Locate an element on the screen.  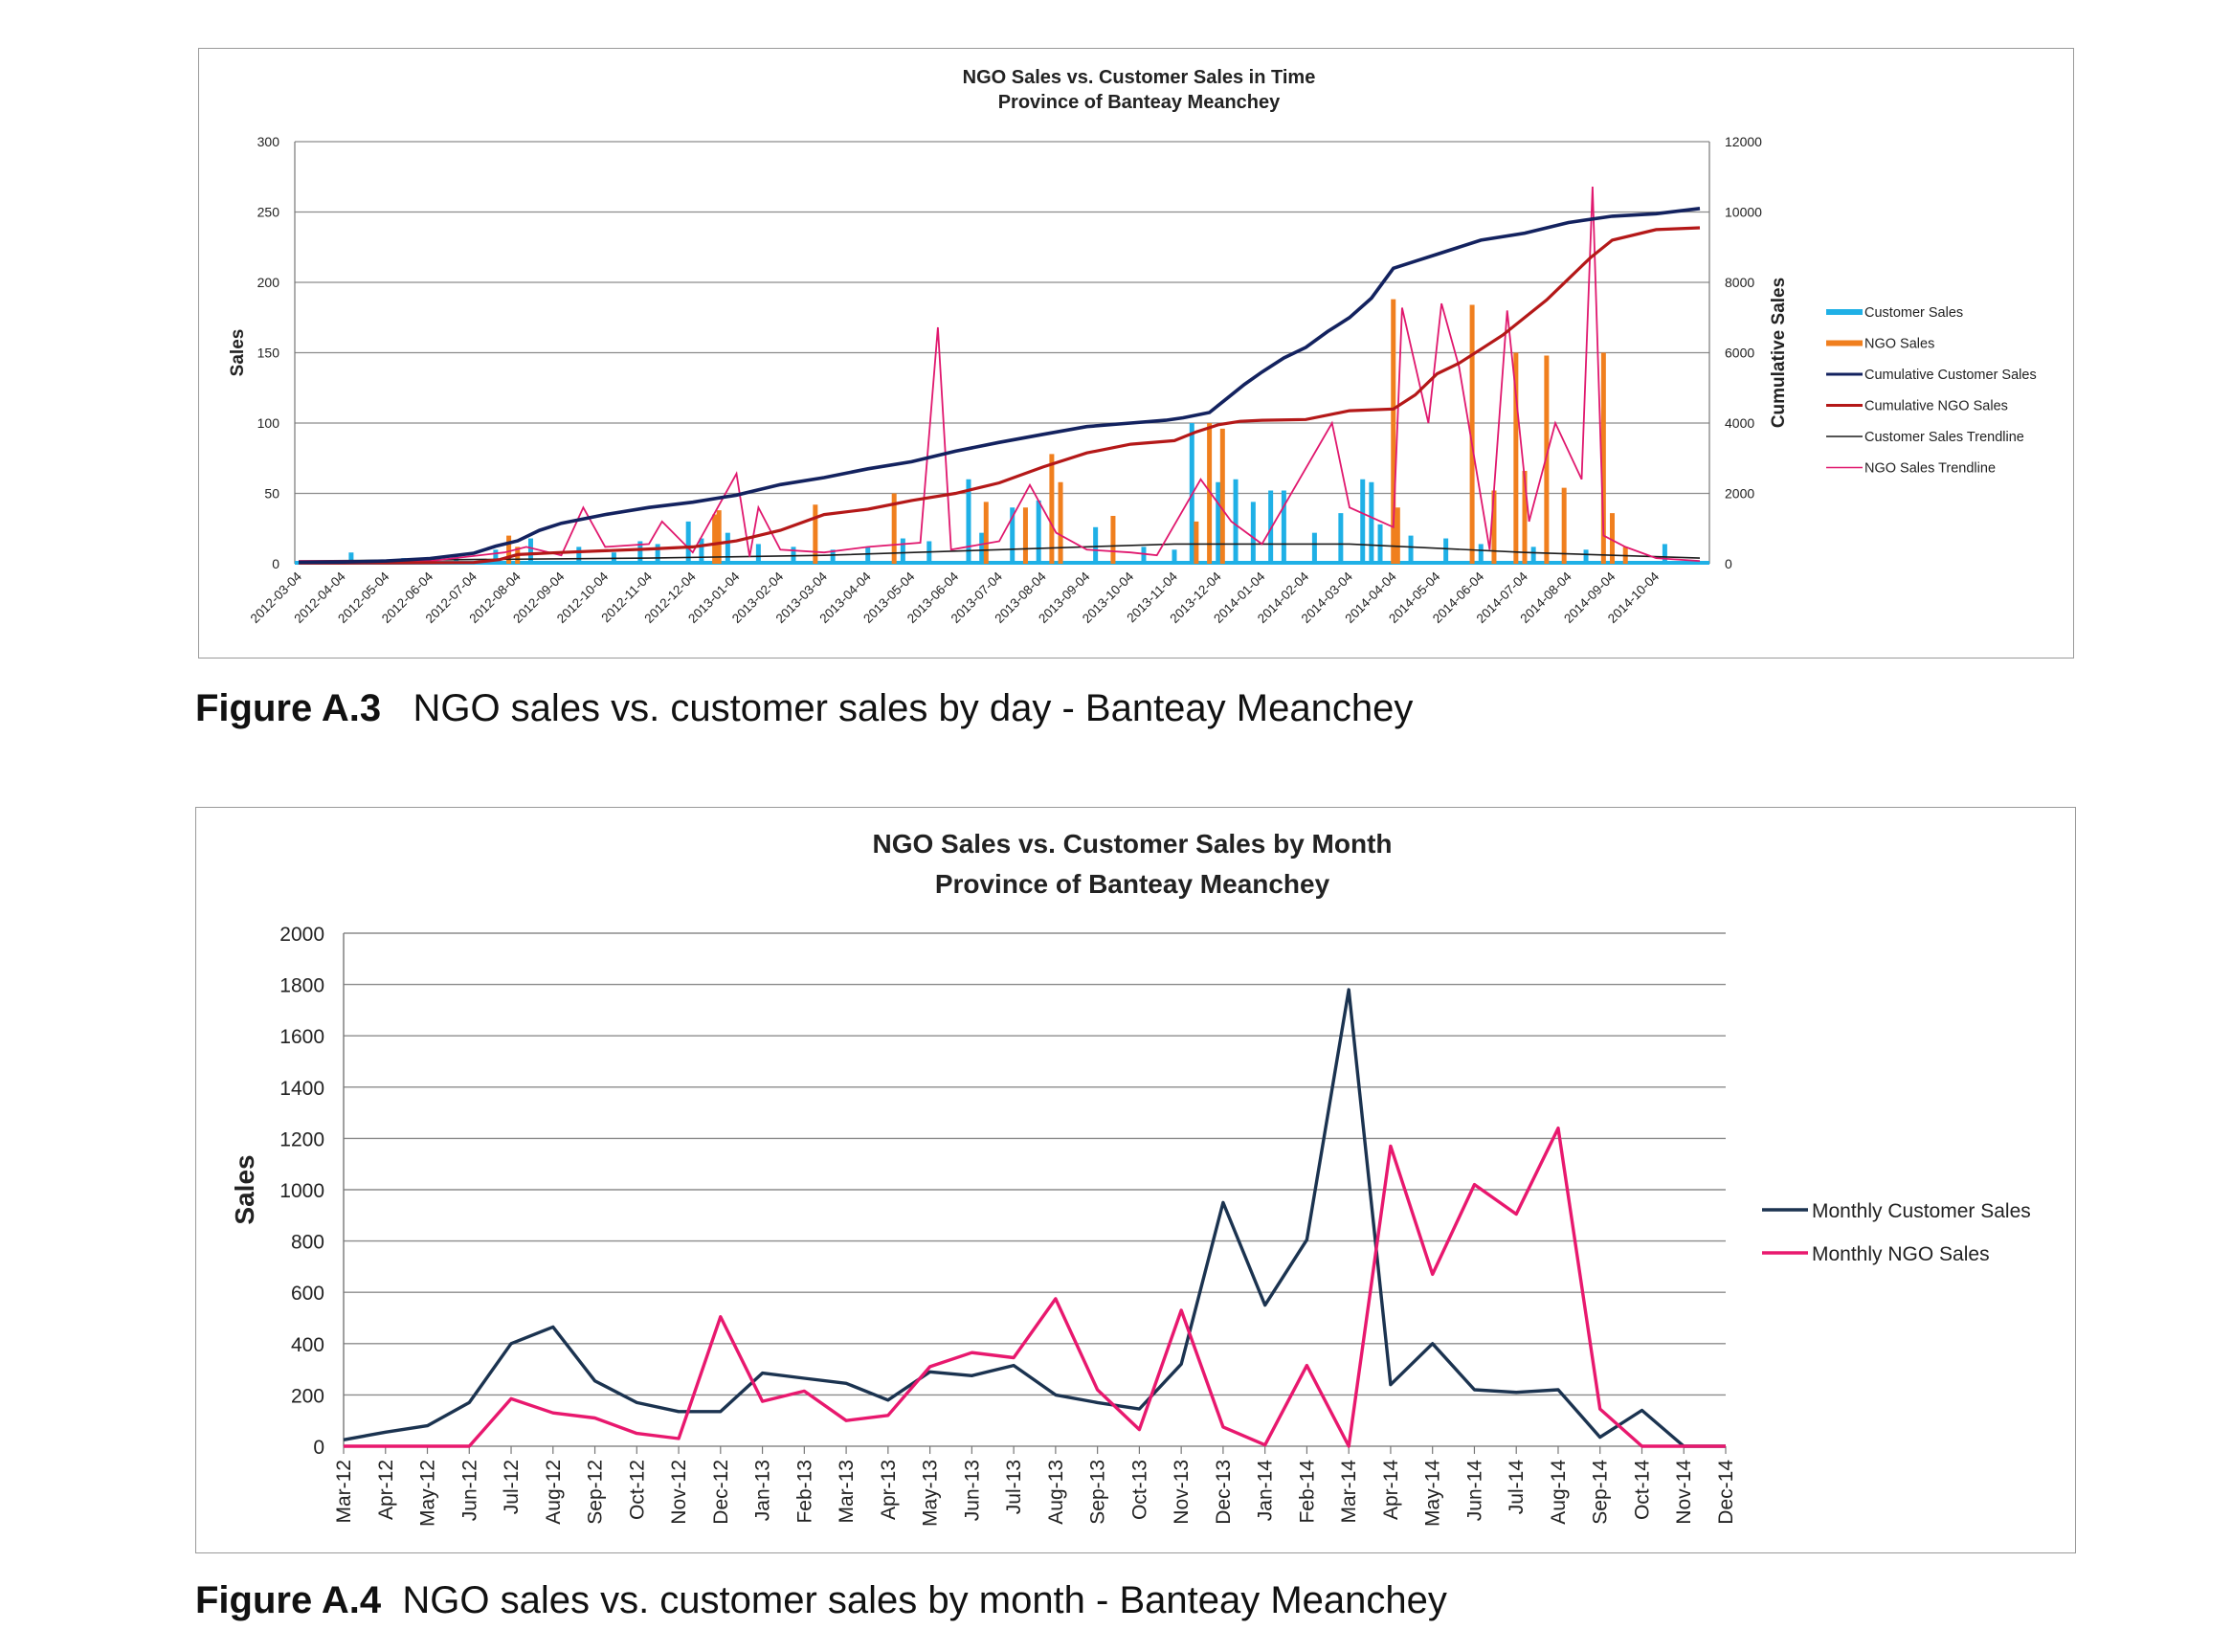
y-tick-label: 1000 is located at coordinates (301, 1191).